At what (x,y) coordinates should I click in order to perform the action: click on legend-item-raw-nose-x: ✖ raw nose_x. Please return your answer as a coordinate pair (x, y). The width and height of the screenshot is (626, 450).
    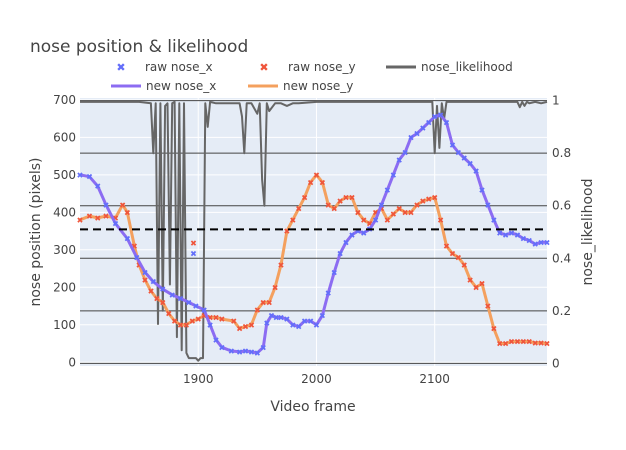
    Looking at the image, I should click on (164, 67).